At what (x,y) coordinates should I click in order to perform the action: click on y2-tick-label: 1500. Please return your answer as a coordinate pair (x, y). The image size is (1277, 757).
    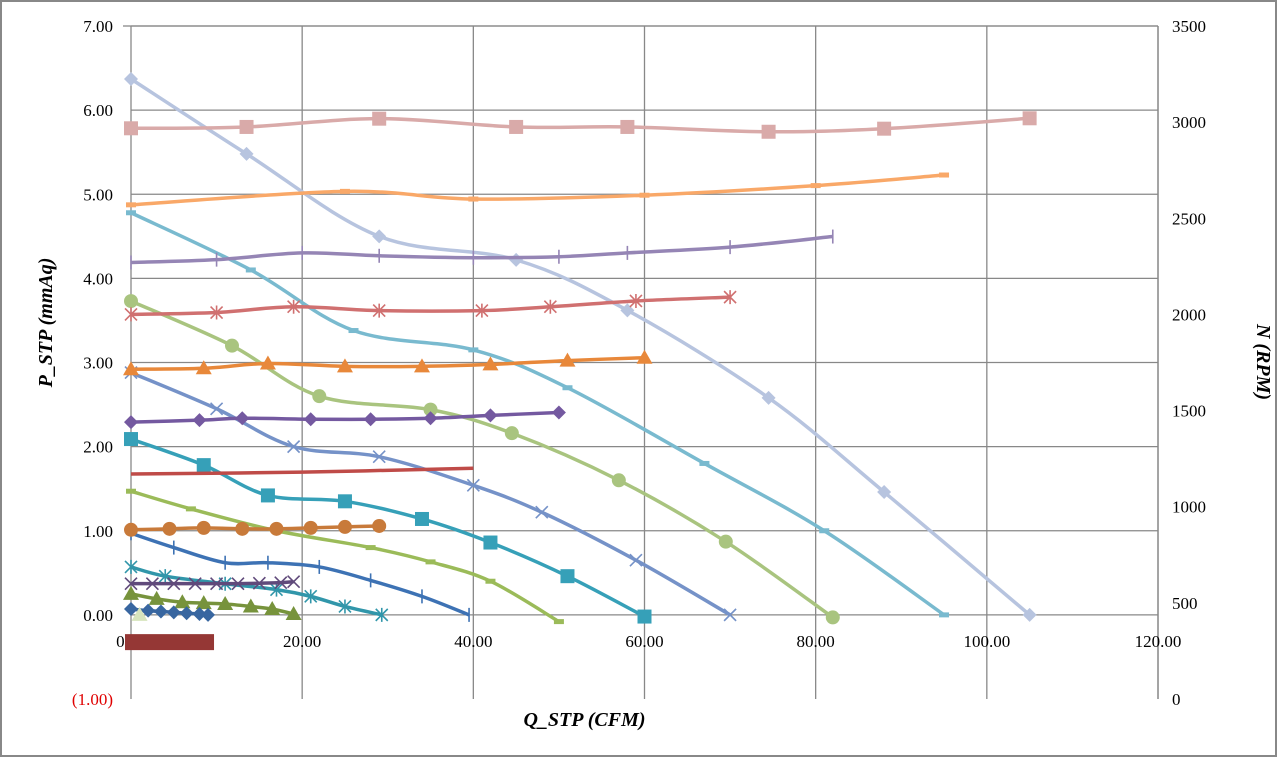
    Looking at the image, I should click on (1189, 411).